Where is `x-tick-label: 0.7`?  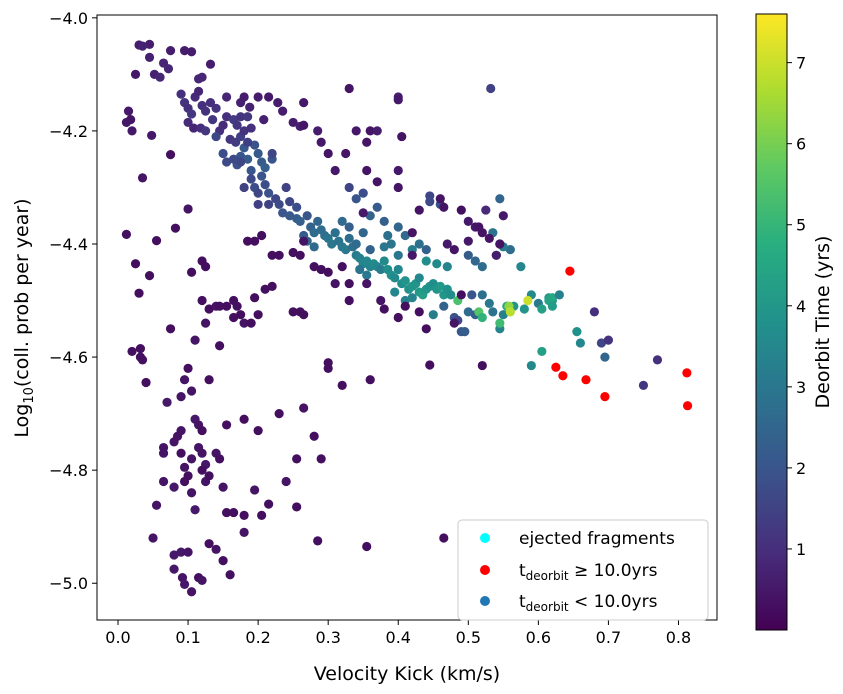 x-tick-label: 0.7 is located at coordinates (608, 637).